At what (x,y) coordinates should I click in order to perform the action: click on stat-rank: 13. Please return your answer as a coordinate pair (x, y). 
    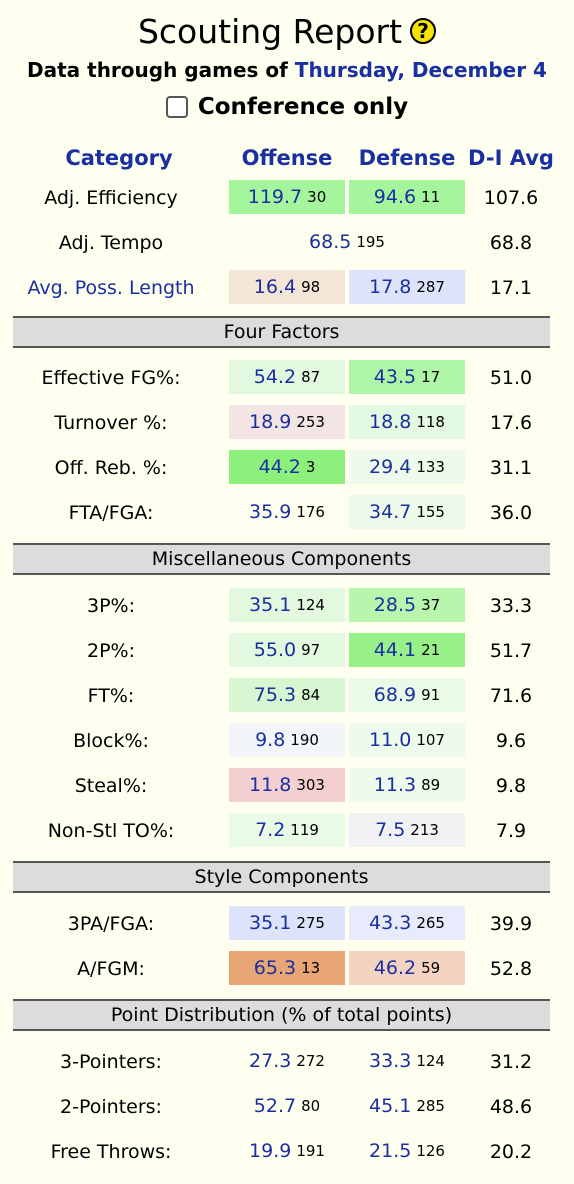
    Looking at the image, I should click on (311, 968).